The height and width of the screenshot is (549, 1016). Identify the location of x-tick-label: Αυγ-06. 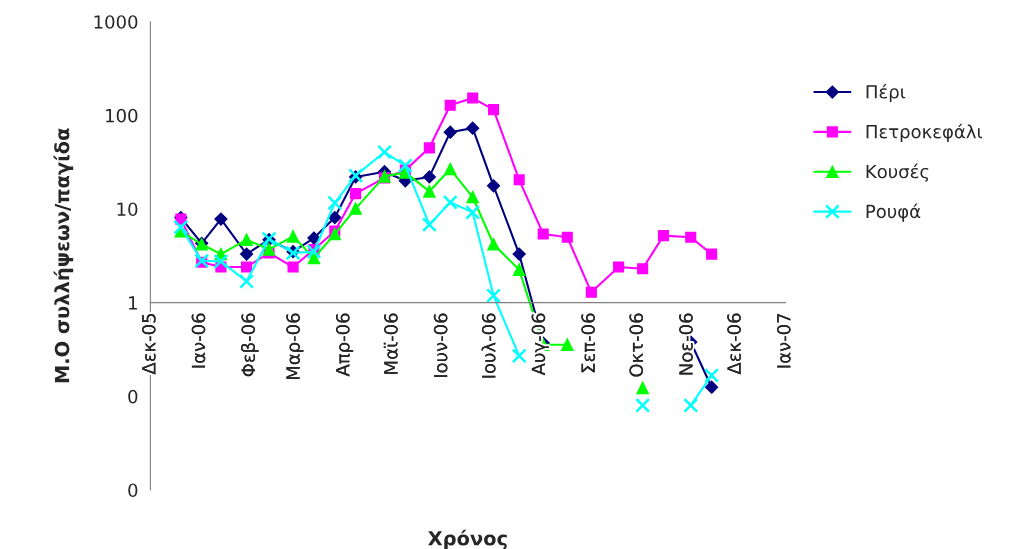
(540, 344).